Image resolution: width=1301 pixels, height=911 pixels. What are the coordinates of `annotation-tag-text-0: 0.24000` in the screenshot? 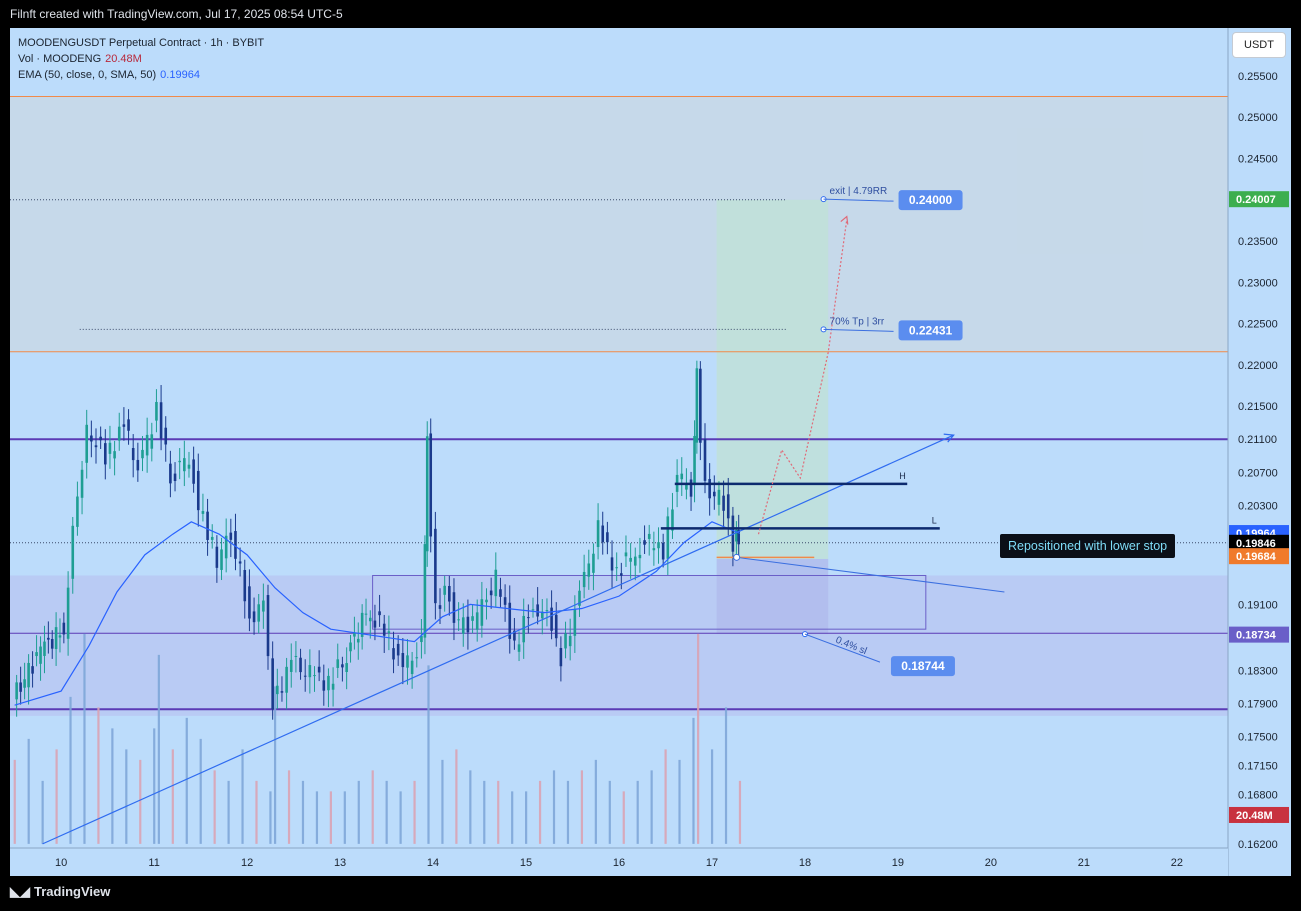 It's located at (931, 200).